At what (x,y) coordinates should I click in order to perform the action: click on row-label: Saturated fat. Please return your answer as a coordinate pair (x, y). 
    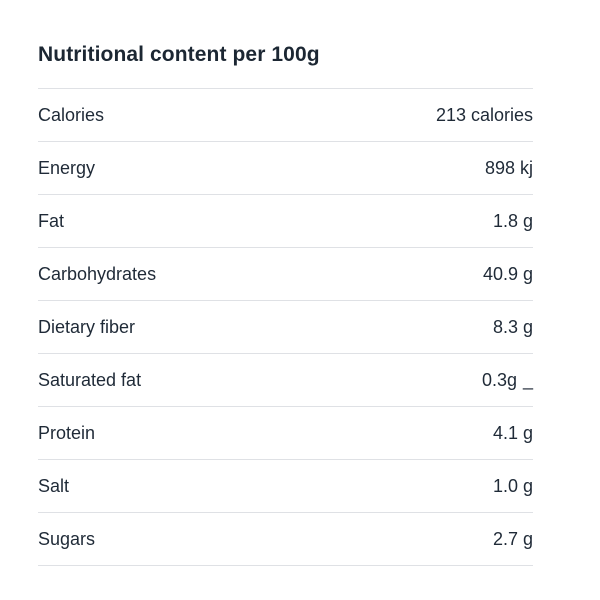
    Looking at the image, I should click on (90, 379).